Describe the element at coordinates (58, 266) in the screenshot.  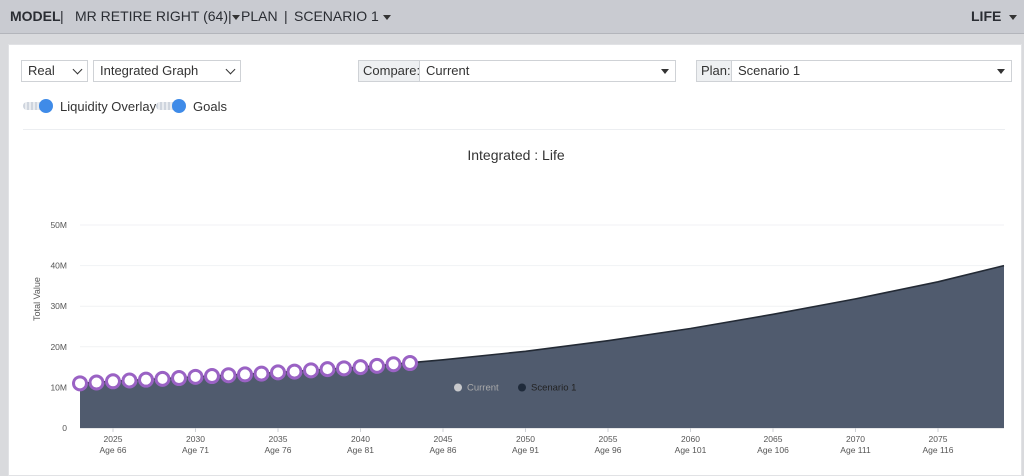
I see `y-tick-label: 40M` at that location.